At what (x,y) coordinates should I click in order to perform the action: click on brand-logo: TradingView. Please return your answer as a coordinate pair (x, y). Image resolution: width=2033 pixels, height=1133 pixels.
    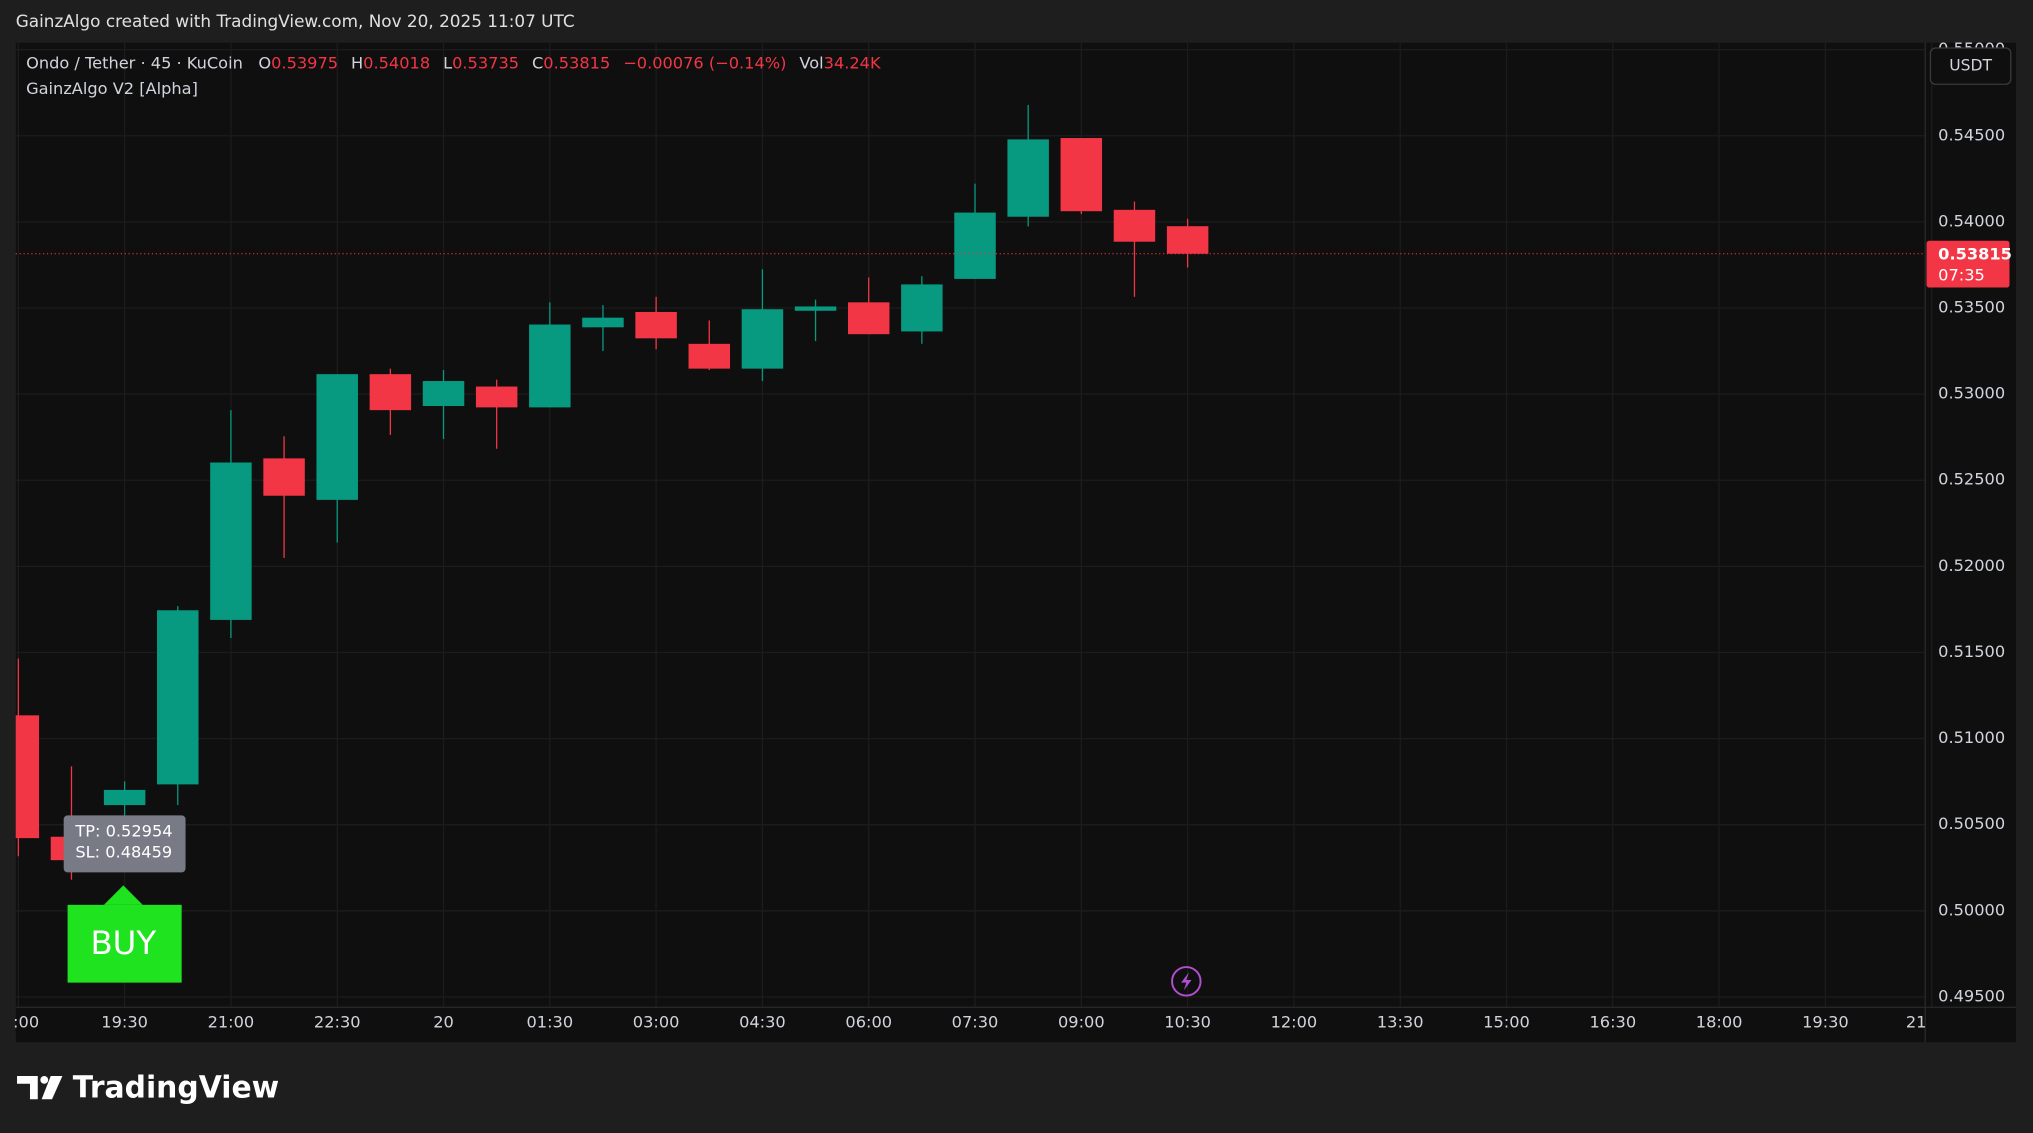
    Looking at the image, I should click on (148, 1087).